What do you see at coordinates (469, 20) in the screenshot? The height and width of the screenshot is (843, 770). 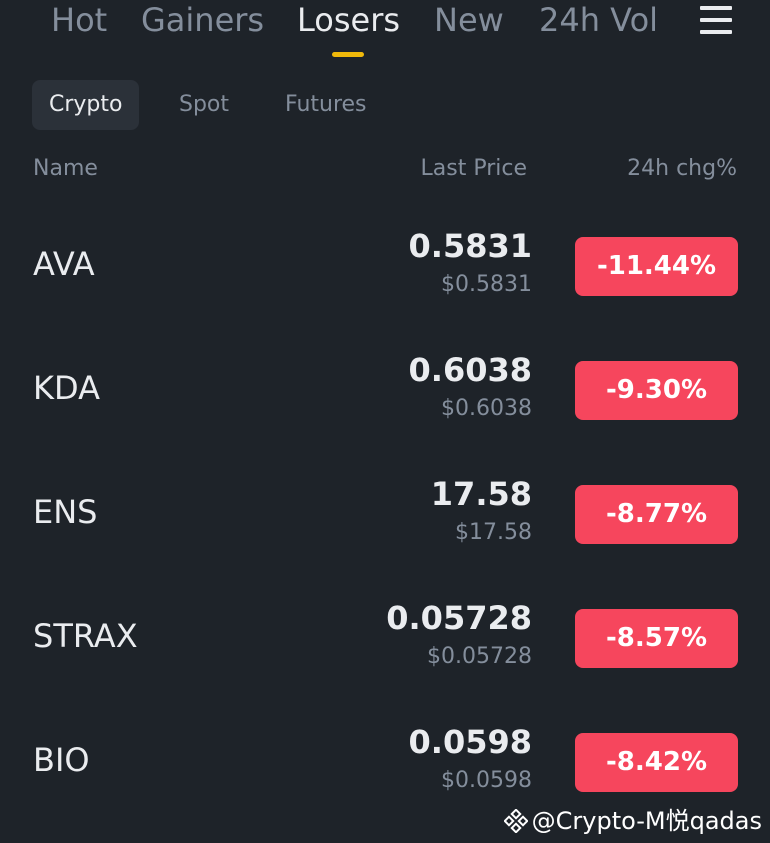 I see `tab-new: New` at bounding box center [469, 20].